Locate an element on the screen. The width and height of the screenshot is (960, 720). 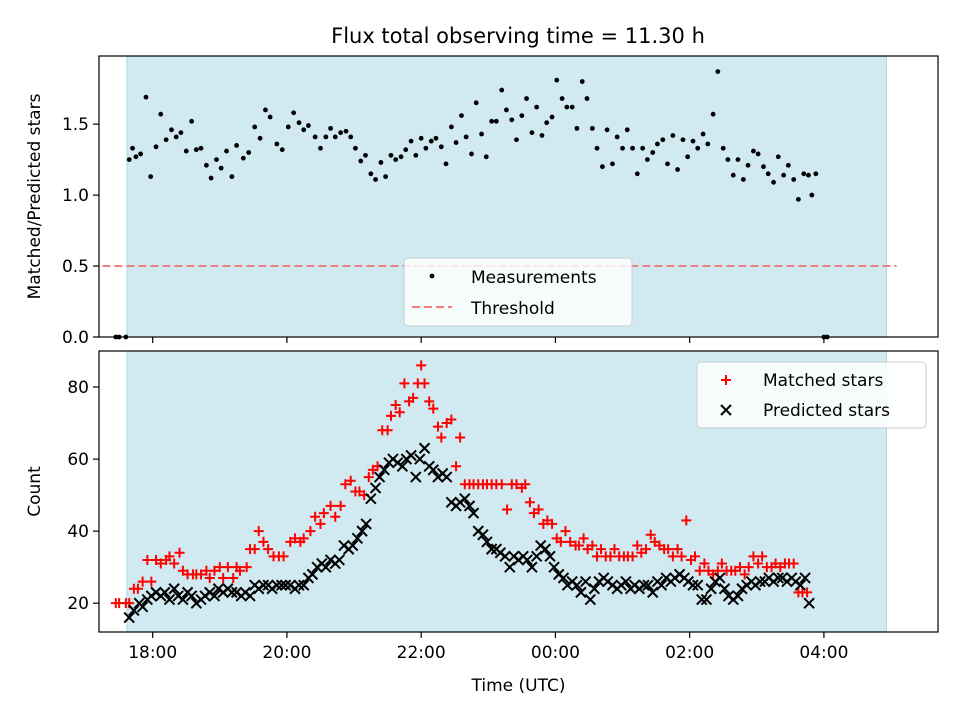
legend-box is located at coordinates (518, 292).